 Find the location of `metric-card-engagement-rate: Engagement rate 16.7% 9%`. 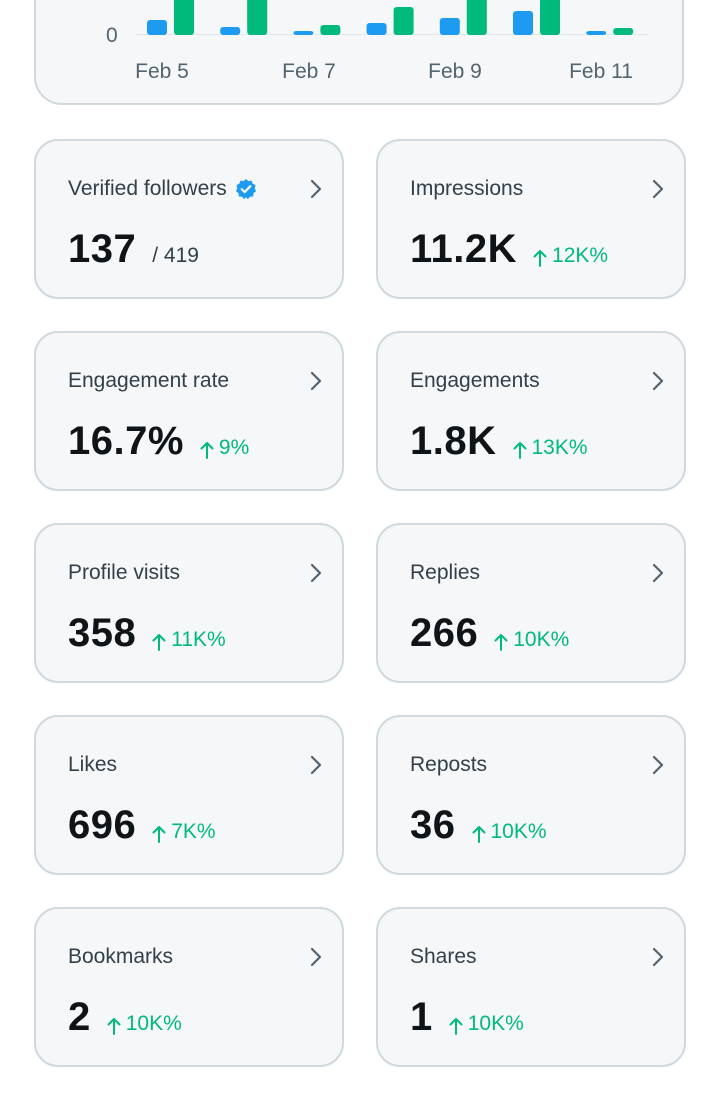

metric-card-engagement-rate: Engagement rate 16.7% 9% is located at coordinates (189, 411).